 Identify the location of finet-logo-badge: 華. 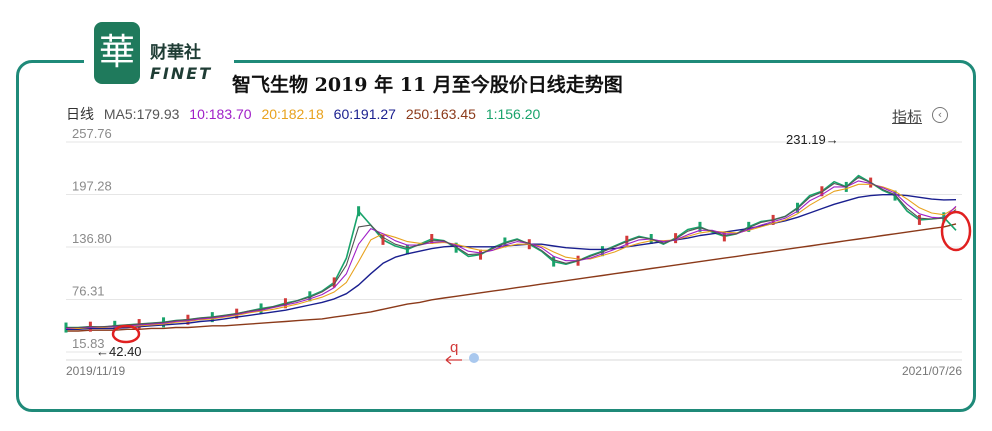
(117, 53).